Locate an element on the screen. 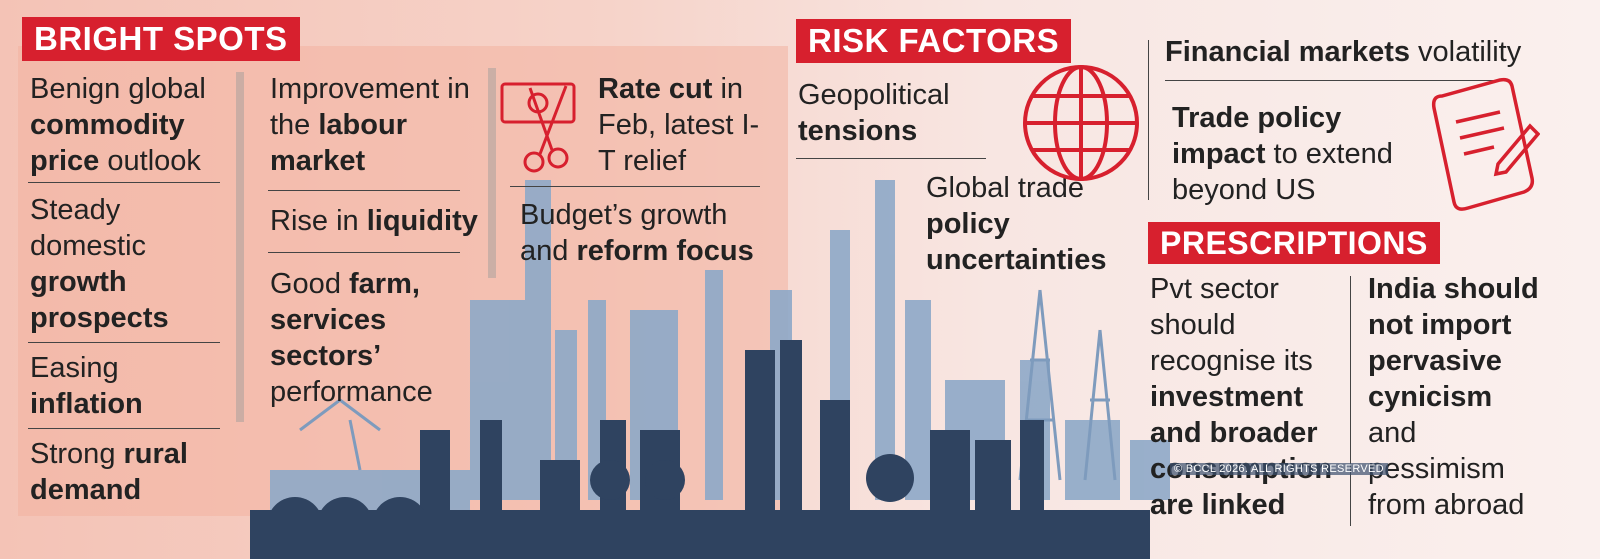 The image size is (1600, 559). bright-spot-item: Benign global commodity price outlook is located at coordinates (118, 125).